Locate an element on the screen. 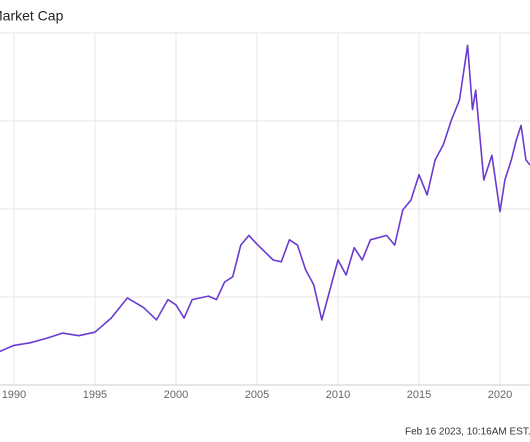 The width and height of the screenshot is (530, 442). x-tick-label: 1990 is located at coordinates (14, 395).